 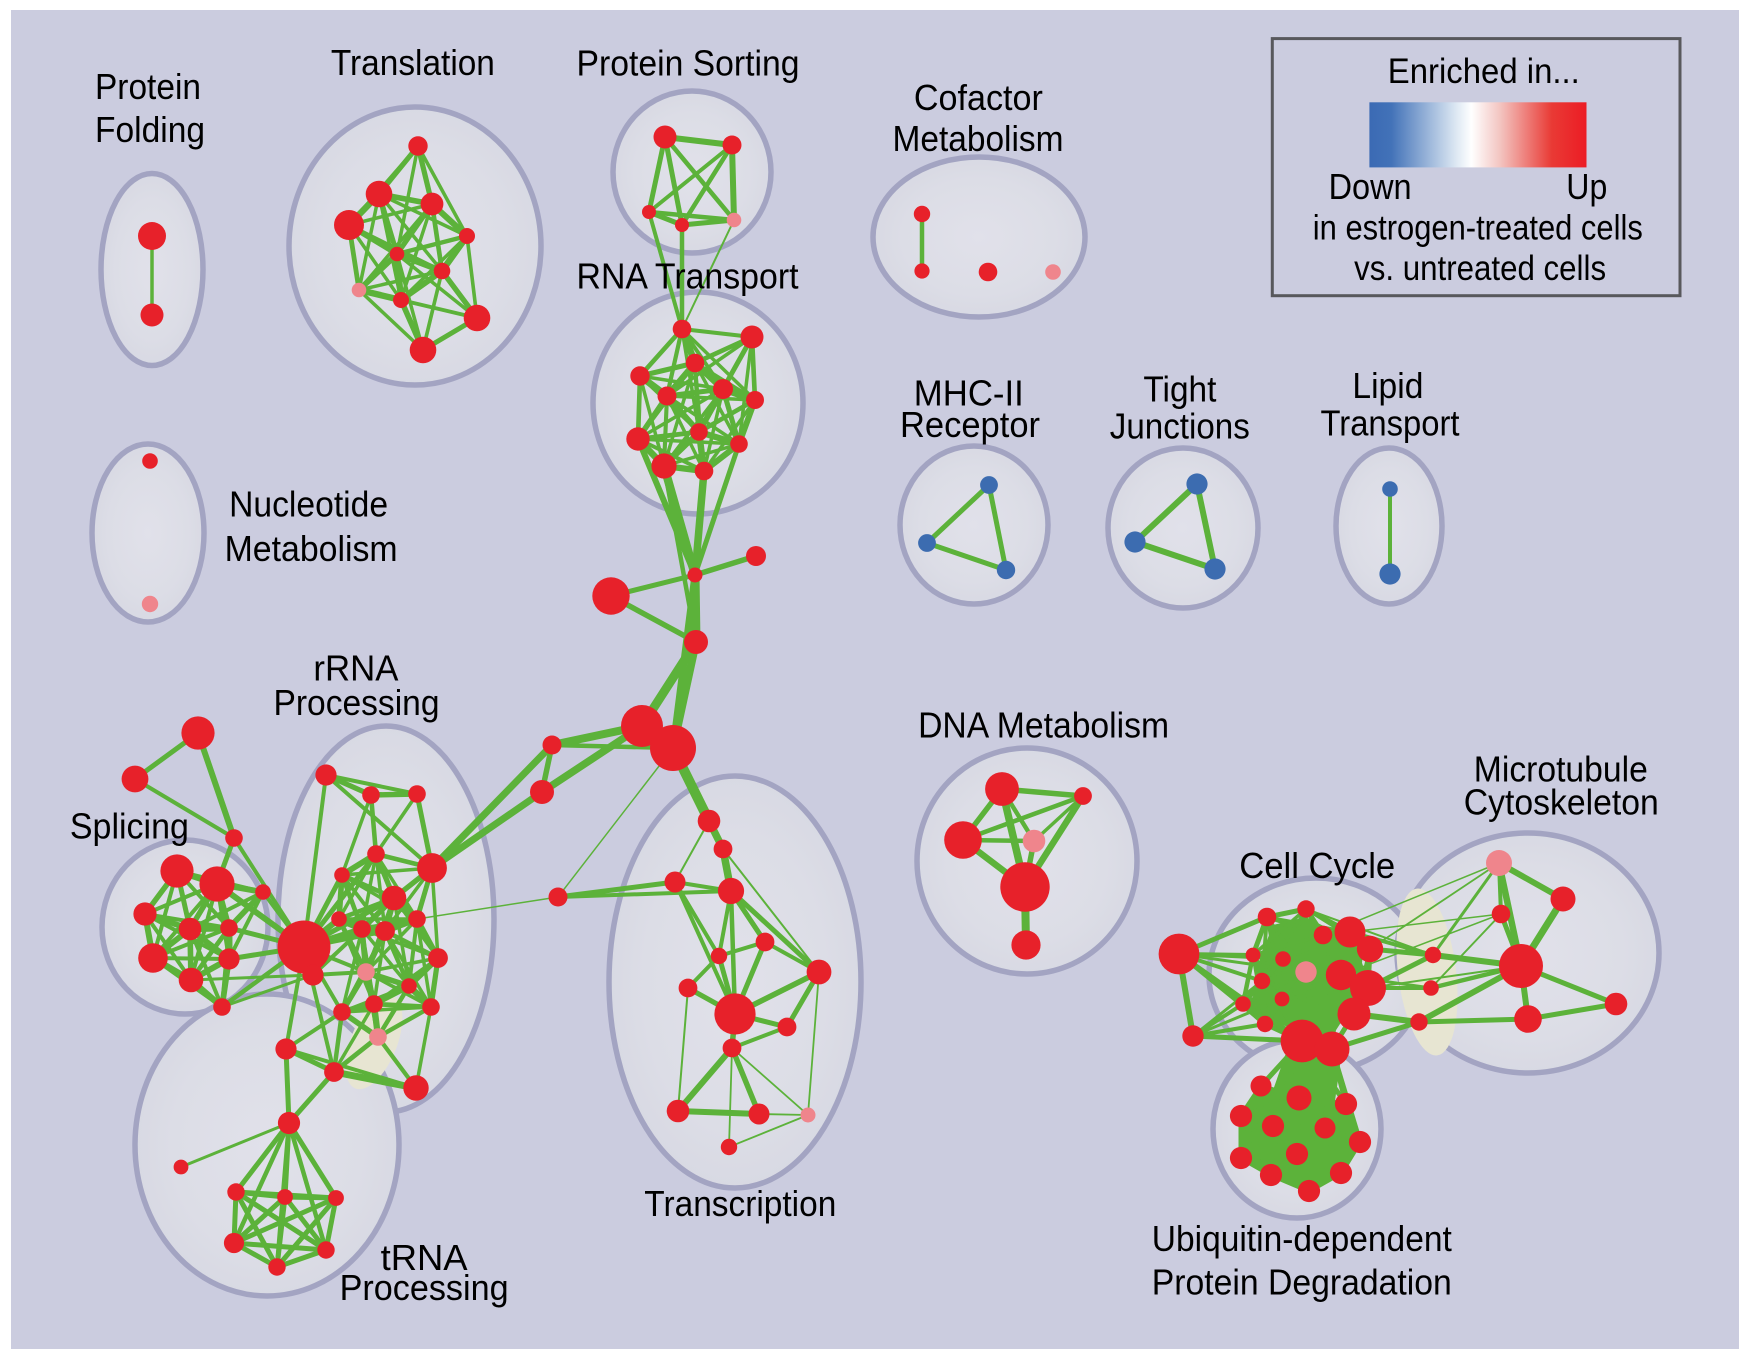 I want to click on svg-text: Protein, so click(x=148, y=86).